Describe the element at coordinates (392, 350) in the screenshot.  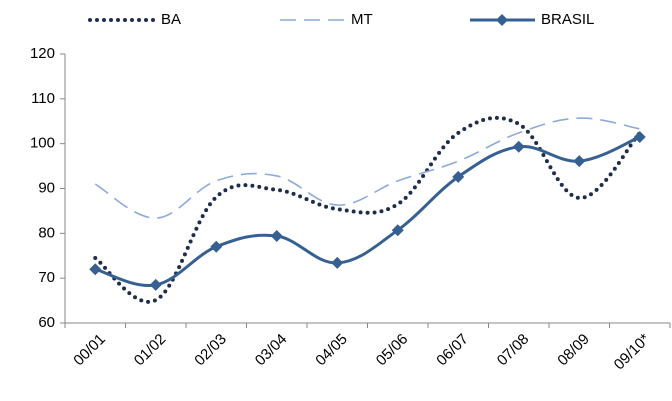
I see `x-tick-label: 05/06` at that location.